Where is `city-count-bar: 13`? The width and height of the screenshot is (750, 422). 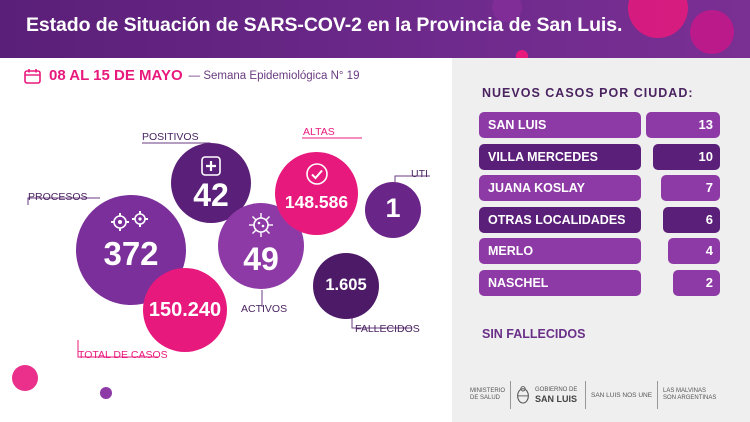 city-count-bar: 13 is located at coordinates (683, 125).